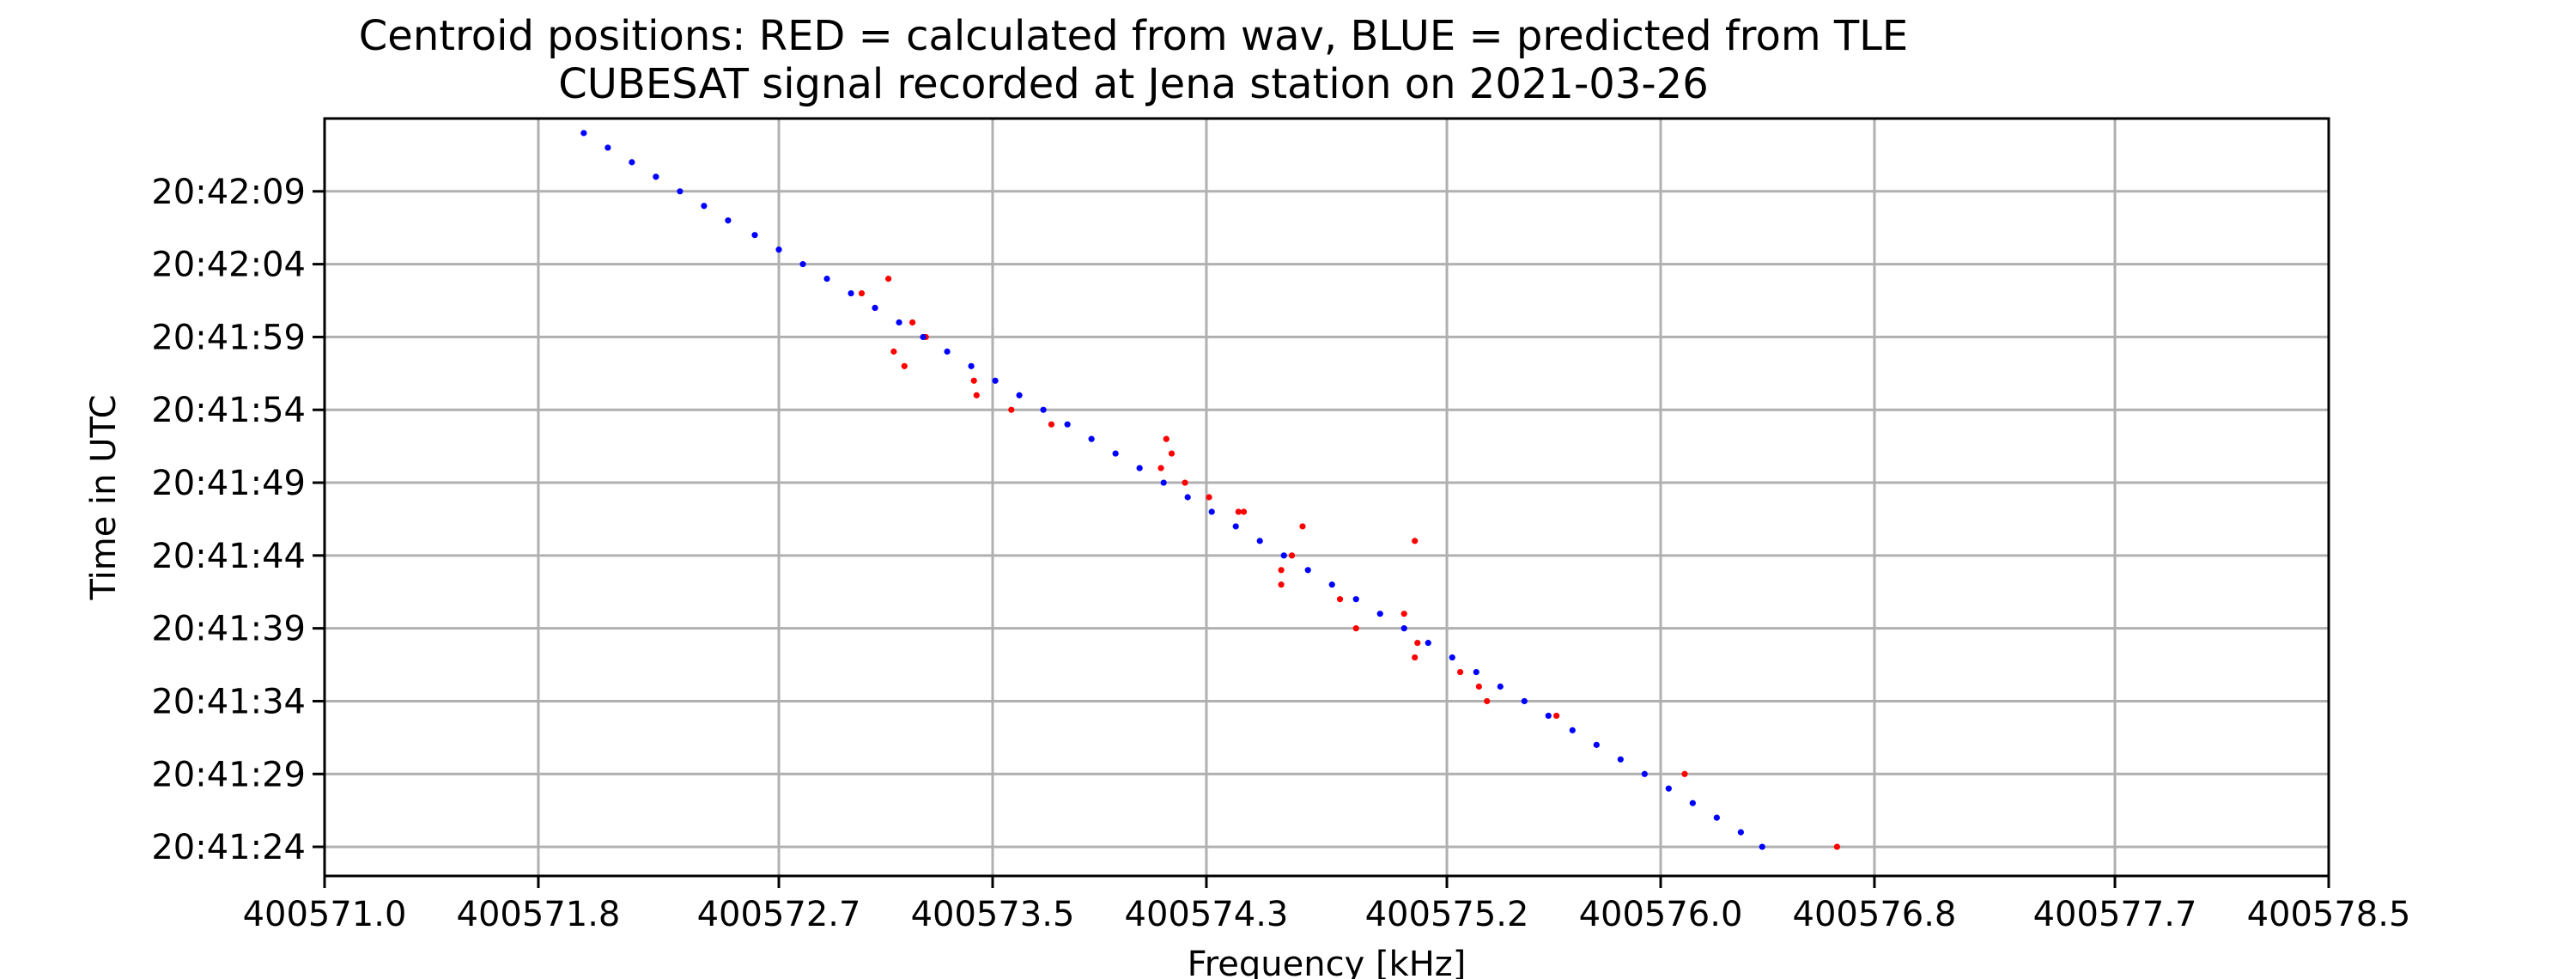  I want to click on x-tick-label: 400571.0, so click(325, 914).